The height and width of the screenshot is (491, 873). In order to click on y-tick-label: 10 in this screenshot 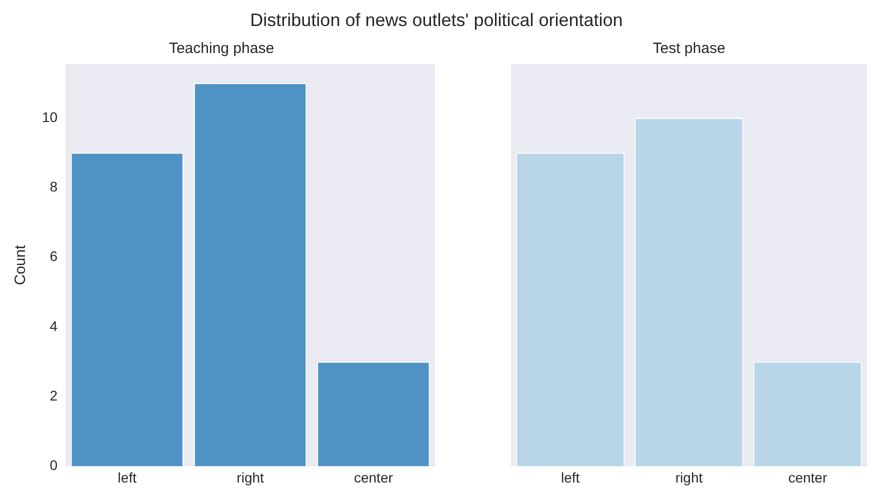, I will do `click(50, 116)`.